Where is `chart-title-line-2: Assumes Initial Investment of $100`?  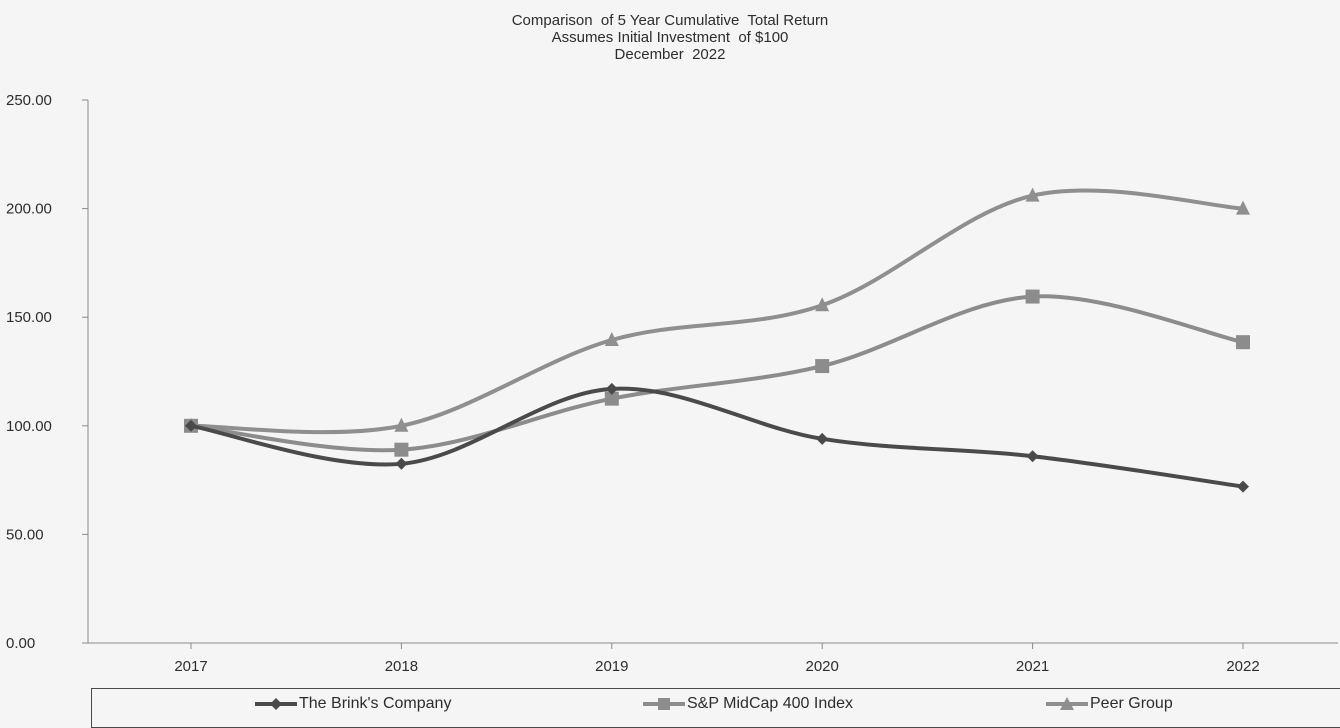
chart-title-line-2: Assumes Initial Investment of $100 is located at coordinates (670, 37).